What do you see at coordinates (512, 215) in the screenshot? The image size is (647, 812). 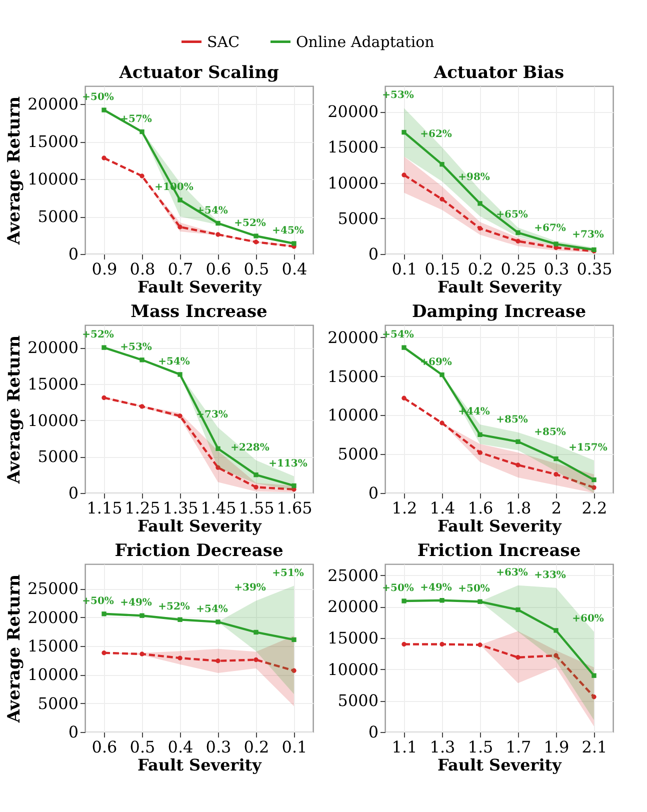 I see `annotation: +65%` at bounding box center [512, 215].